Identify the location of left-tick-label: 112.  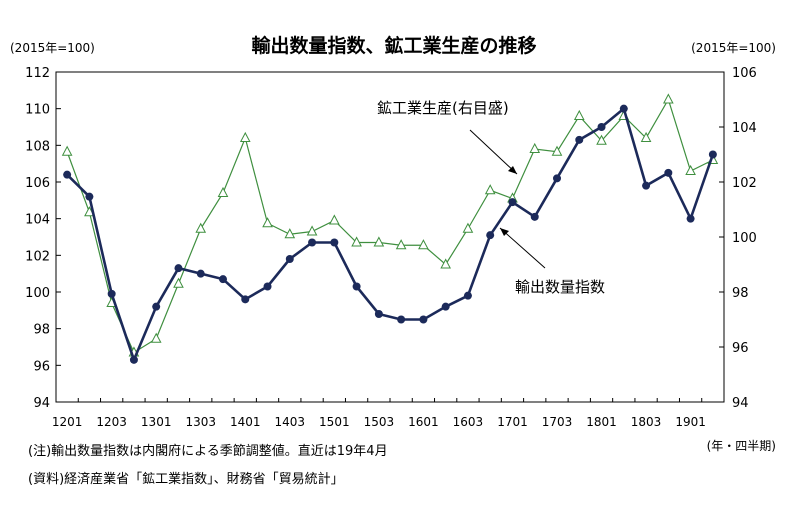
(37, 73).